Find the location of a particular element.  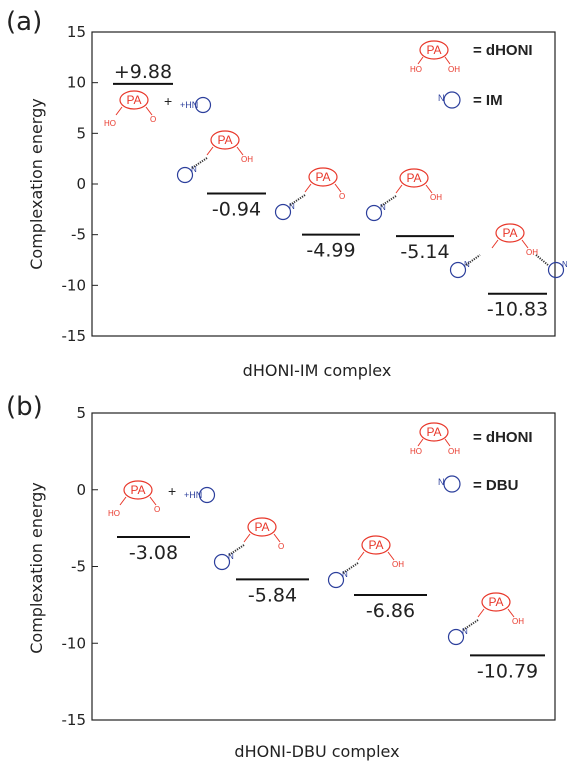

energy-level-label: +9.88 is located at coordinates (143, 72).